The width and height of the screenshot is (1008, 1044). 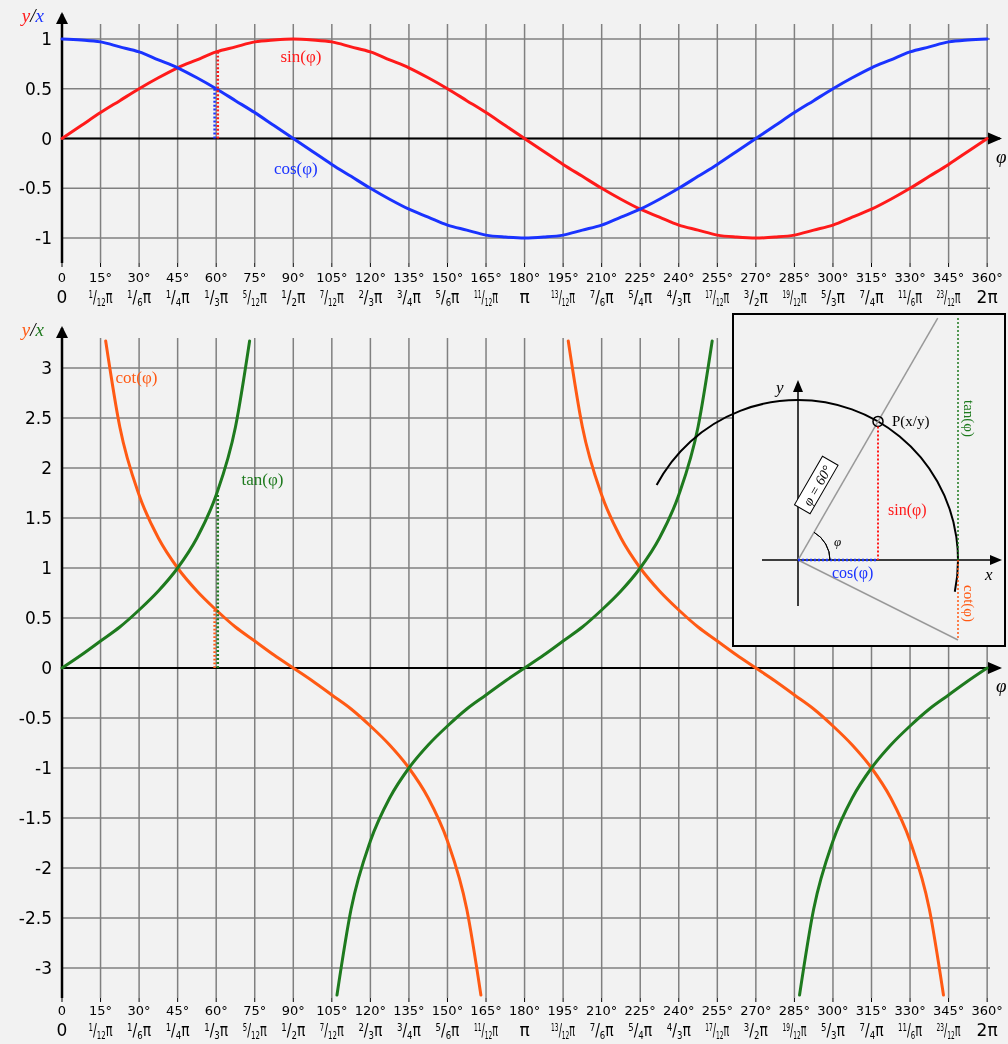 What do you see at coordinates (35, 918) in the screenshot?
I see `y-tick-label: -2.5` at bounding box center [35, 918].